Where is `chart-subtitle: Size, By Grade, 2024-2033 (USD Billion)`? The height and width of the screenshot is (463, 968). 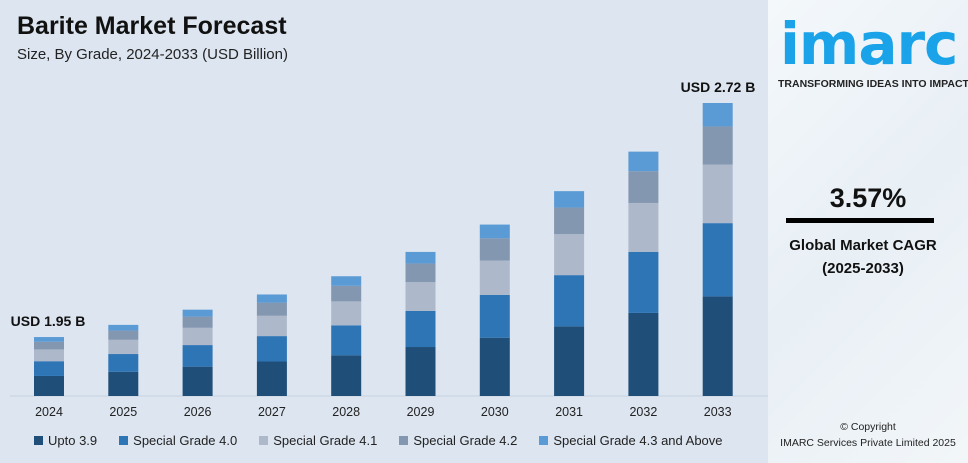 chart-subtitle: Size, By Grade, 2024-2033 (USD Billion) is located at coordinates (152, 54).